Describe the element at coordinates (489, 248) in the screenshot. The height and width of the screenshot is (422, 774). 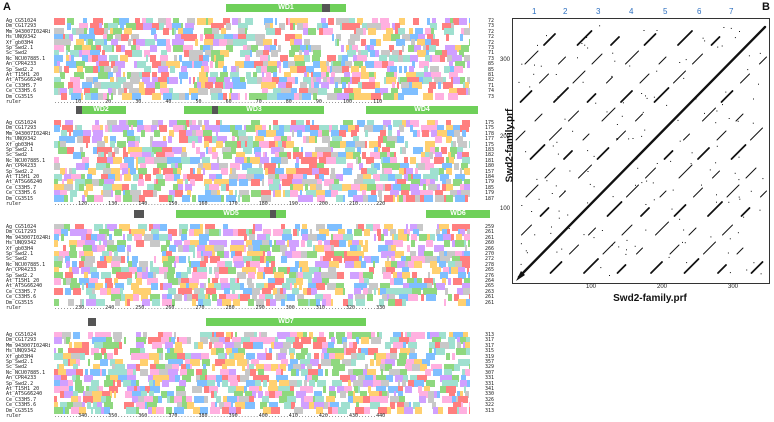
I see `sequence-position: 266` at that location.